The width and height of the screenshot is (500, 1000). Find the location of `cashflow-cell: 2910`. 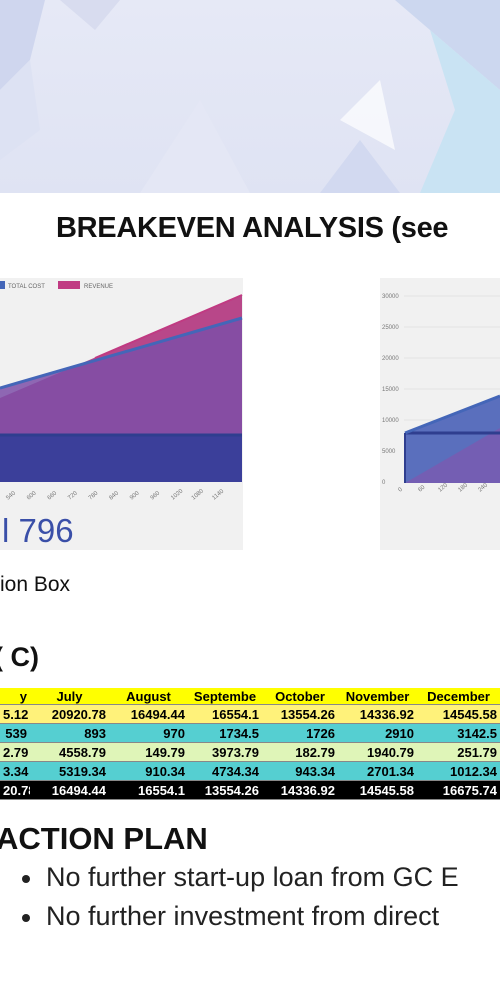

cashflow-cell: 2910 is located at coordinates (377, 733).